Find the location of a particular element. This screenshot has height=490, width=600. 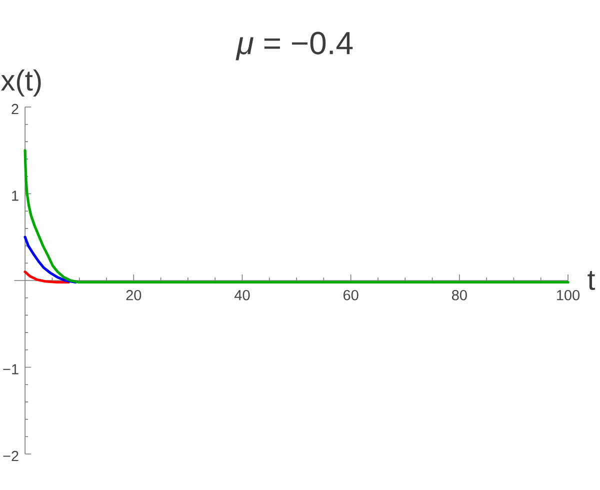

y-tick-label: −1 is located at coordinates (10, 369).